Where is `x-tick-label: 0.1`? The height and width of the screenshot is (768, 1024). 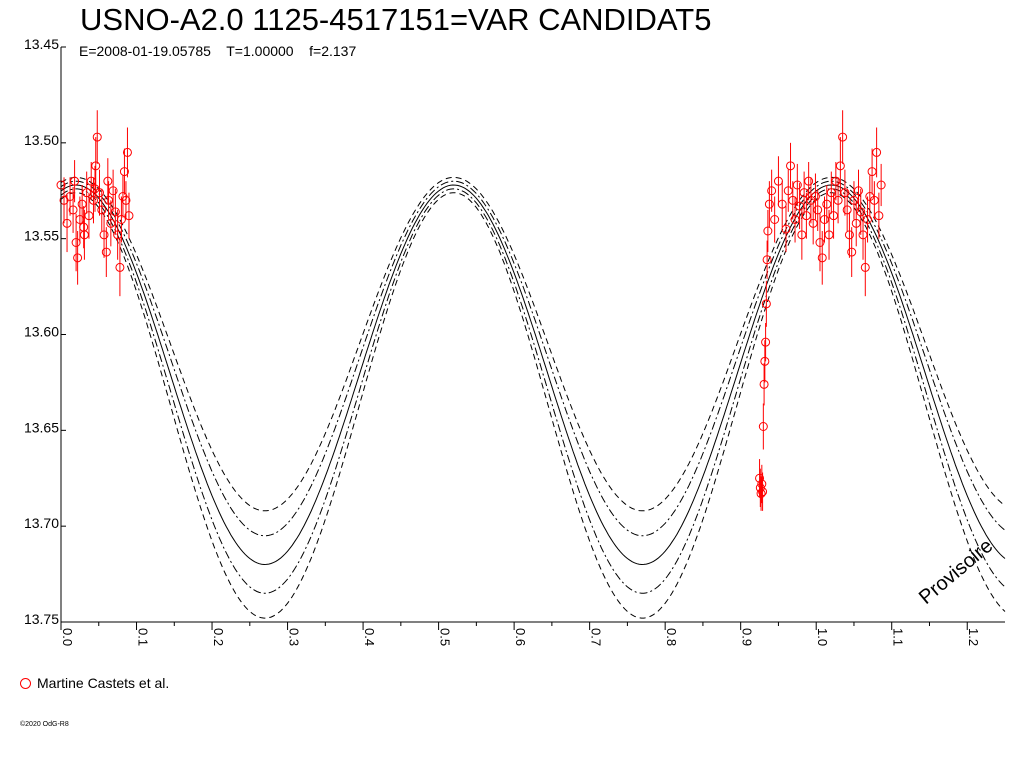 x-tick-label: 0.1 is located at coordinates (143, 637).